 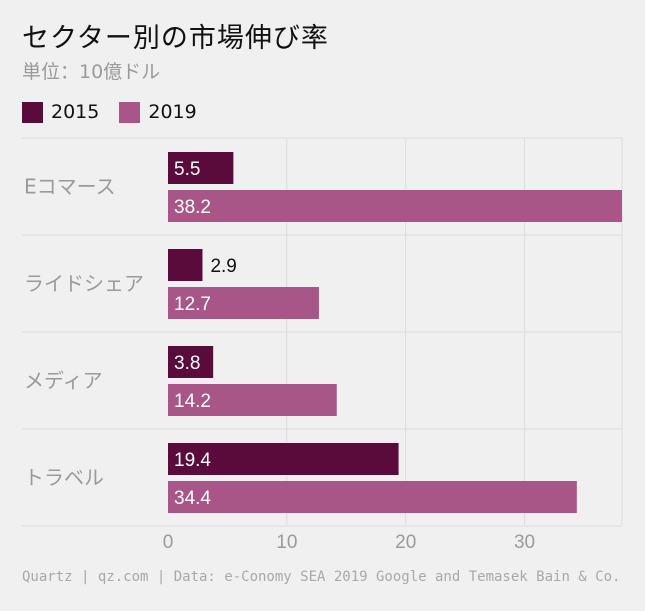 What do you see at coordinates (192, 304) in the screenshot?
I see `value-label: 12.7` at bounding box center [192, 304].